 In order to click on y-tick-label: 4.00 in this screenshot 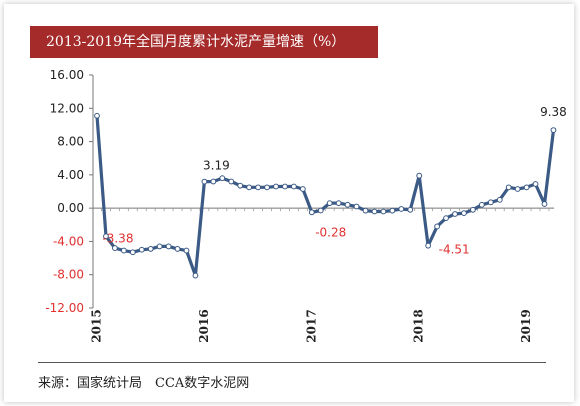, I will do `click(70, 175)`.